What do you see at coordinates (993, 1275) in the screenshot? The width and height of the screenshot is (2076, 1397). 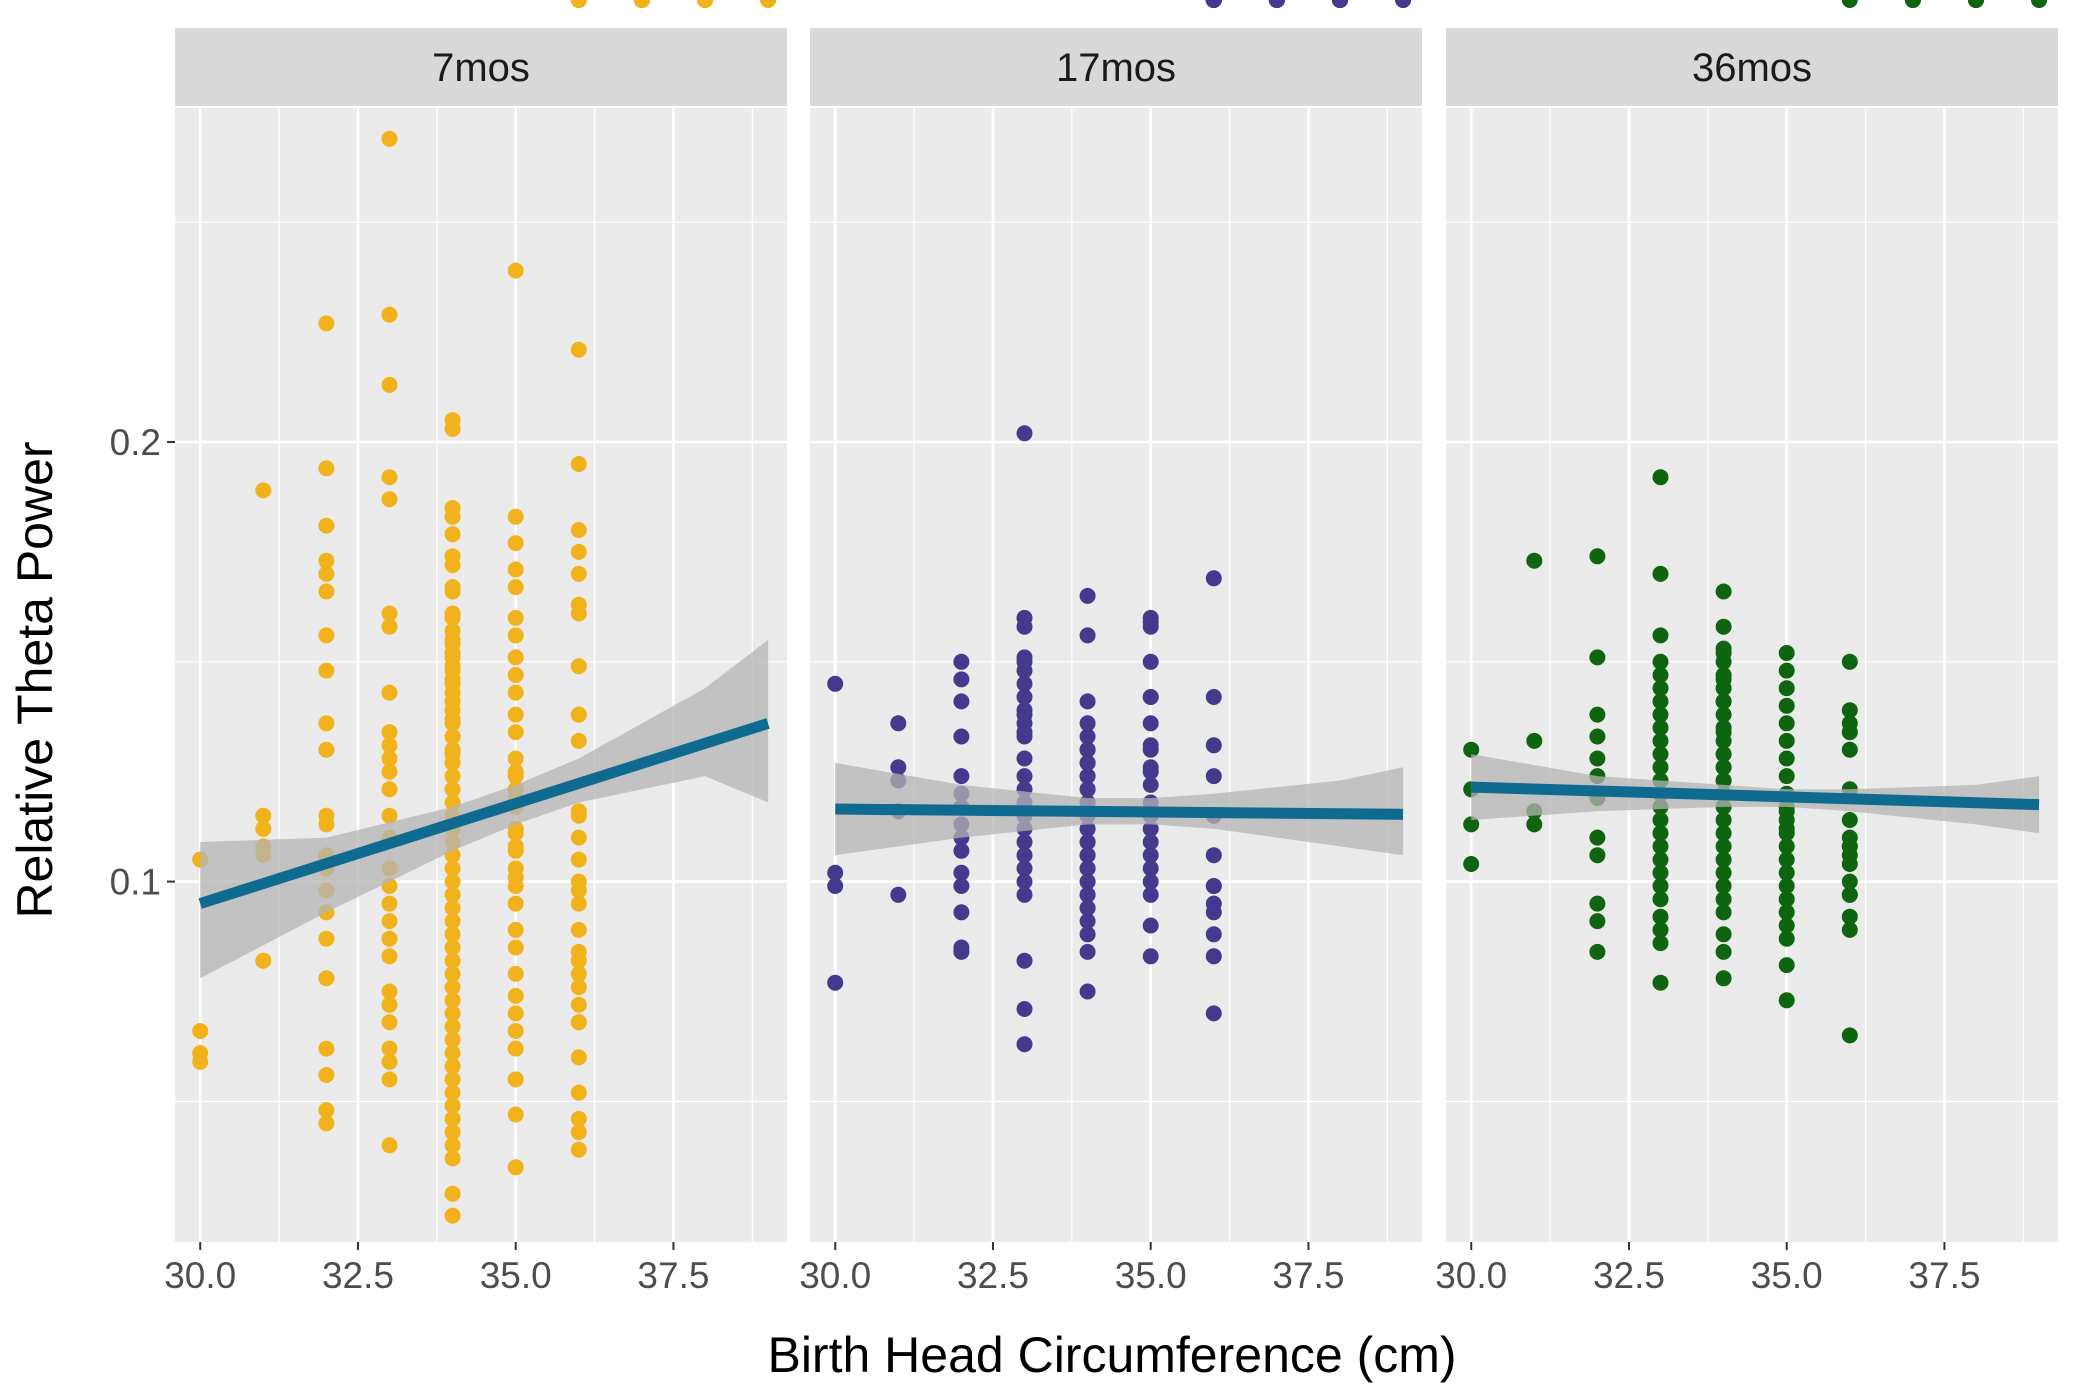 I see `x-tick-label: 32.5` at bounding box center [993, 1275].